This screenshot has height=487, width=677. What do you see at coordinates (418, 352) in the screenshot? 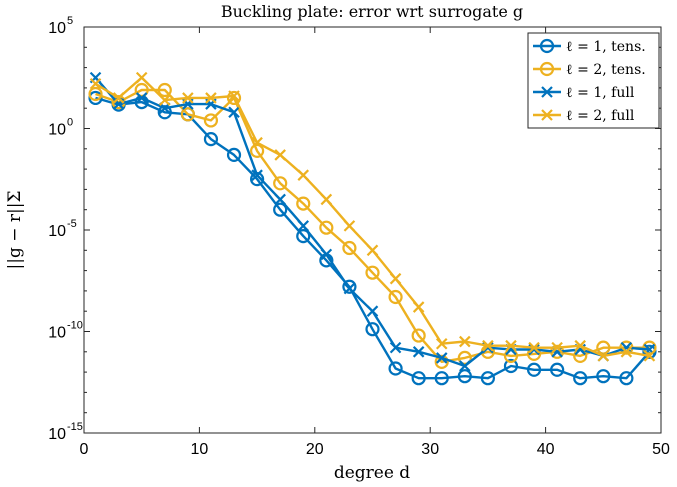
I see `series-3-point-15-stroke-b` at bounding box center [418, 352].